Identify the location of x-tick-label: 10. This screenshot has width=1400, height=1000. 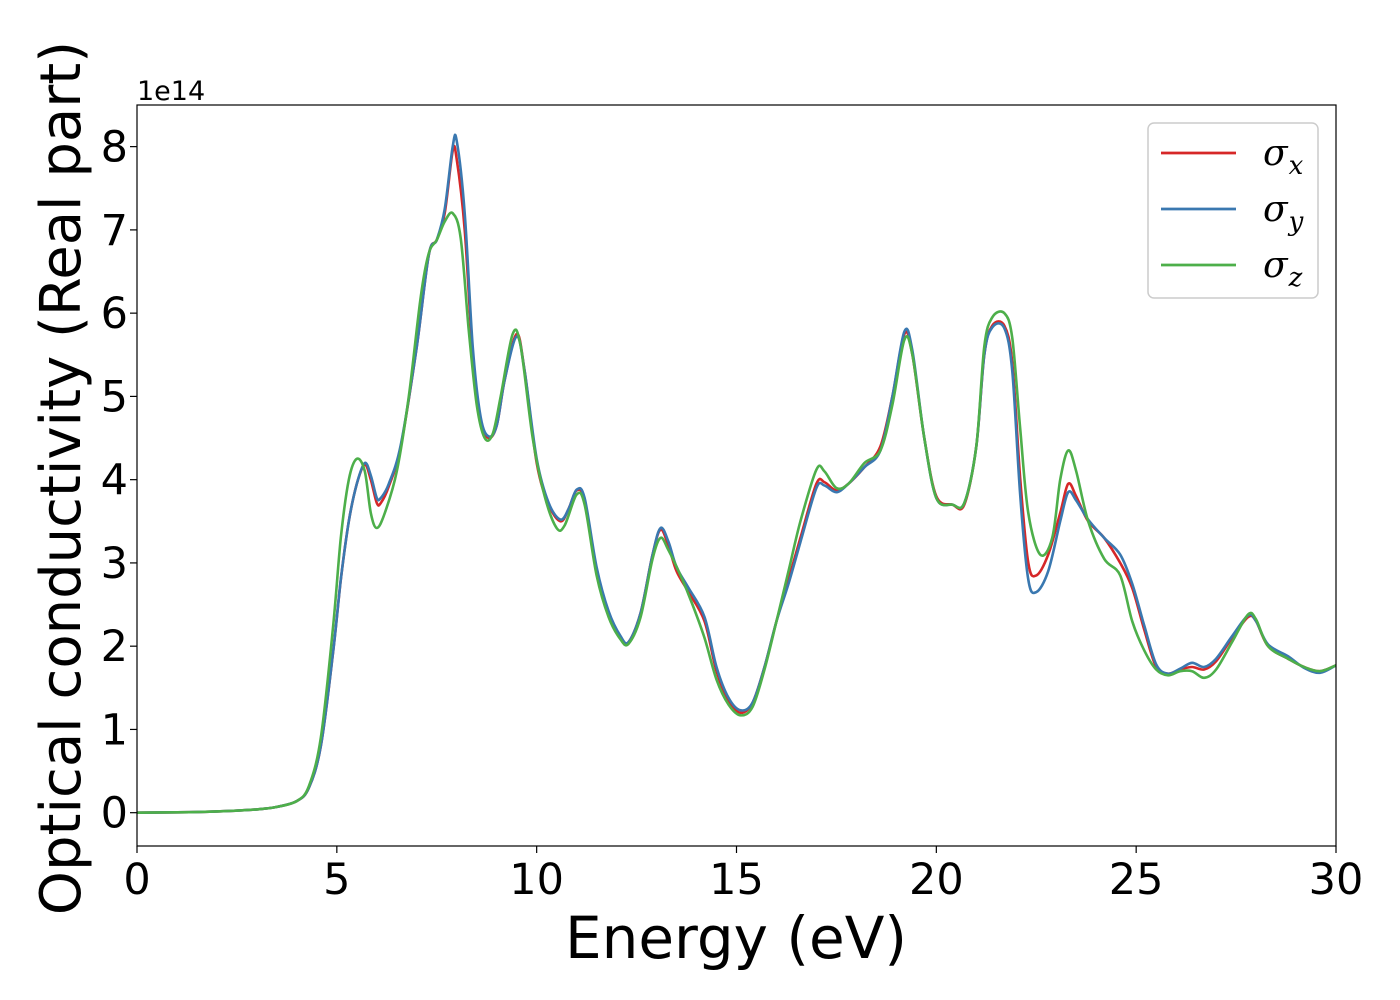
(536, 880).